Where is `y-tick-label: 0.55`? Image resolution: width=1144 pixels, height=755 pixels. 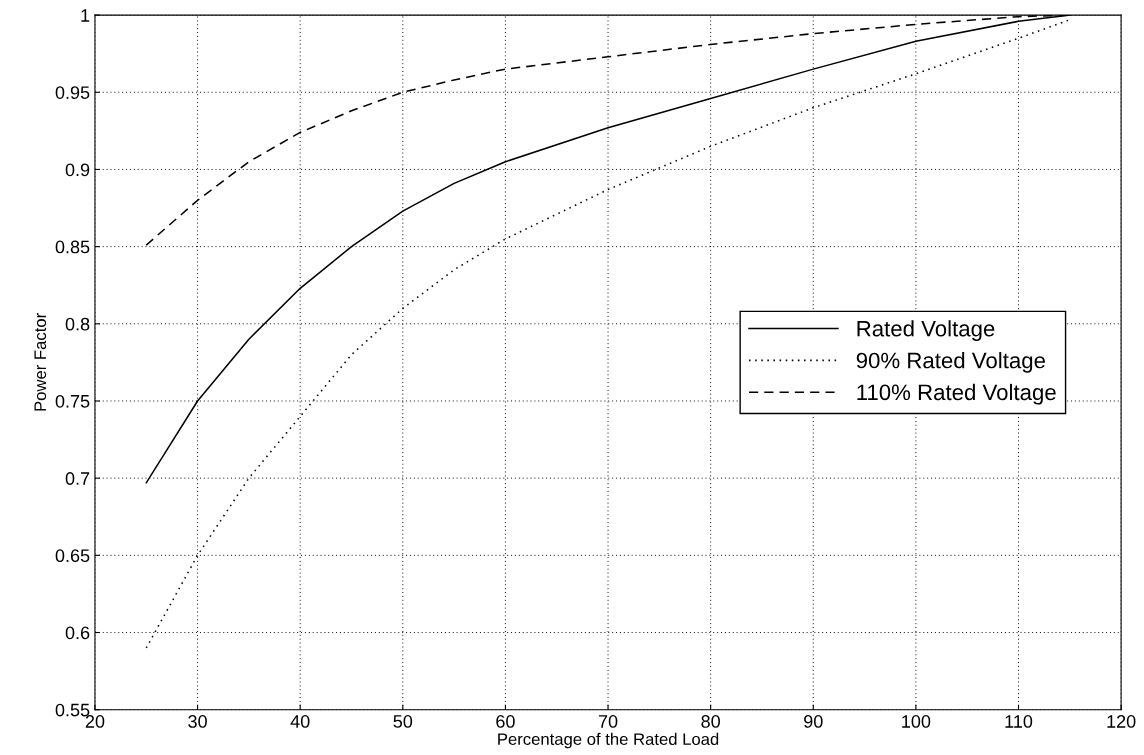
y-tick-label: 0.55 is located at coordinates (72, 710).